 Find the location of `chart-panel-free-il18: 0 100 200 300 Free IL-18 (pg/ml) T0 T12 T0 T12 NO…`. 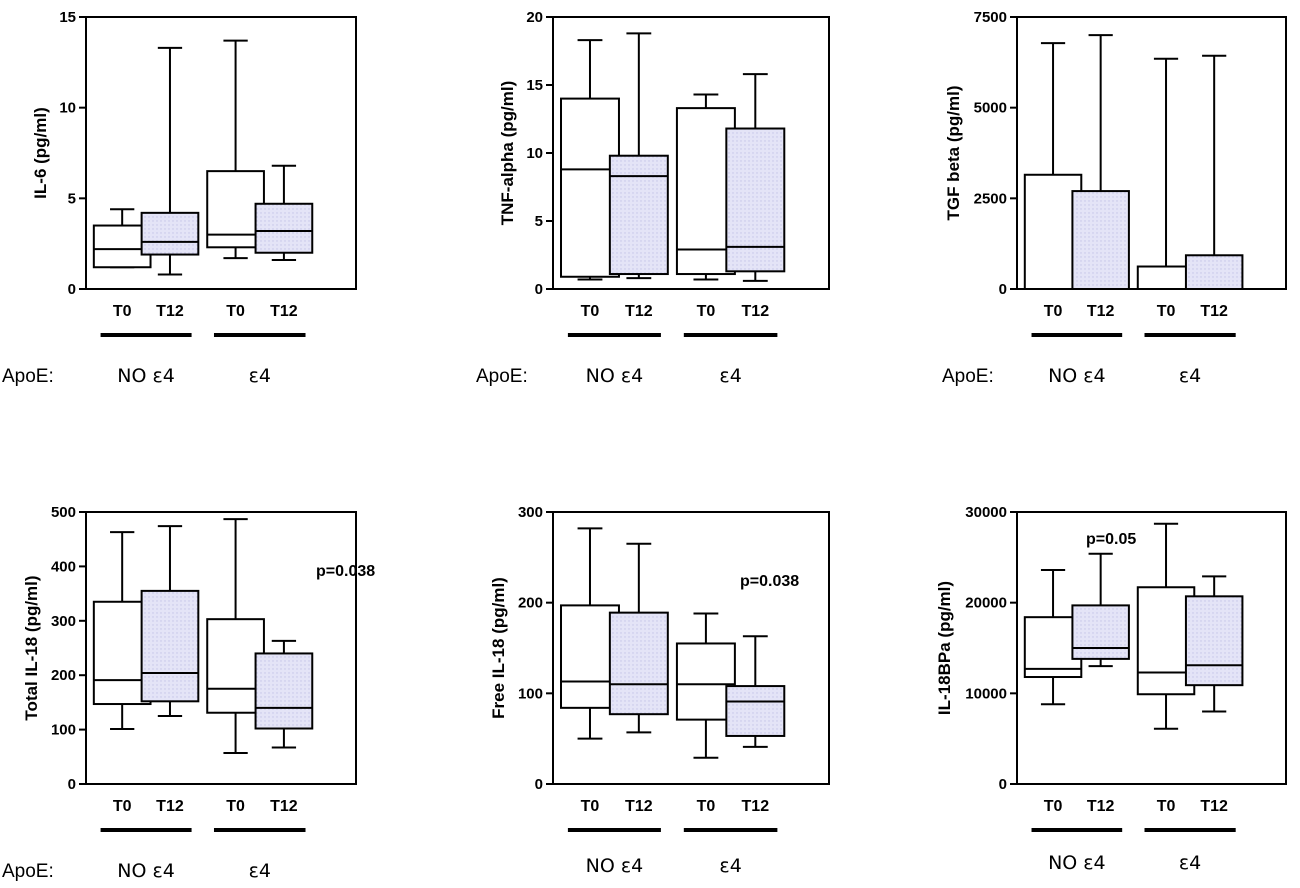

chart-panel-free-il18: 0 100 200 300 Free IL-18 (pg/ml) T0 T12 T0 T12 NO… is located at coordinates (659, 690).